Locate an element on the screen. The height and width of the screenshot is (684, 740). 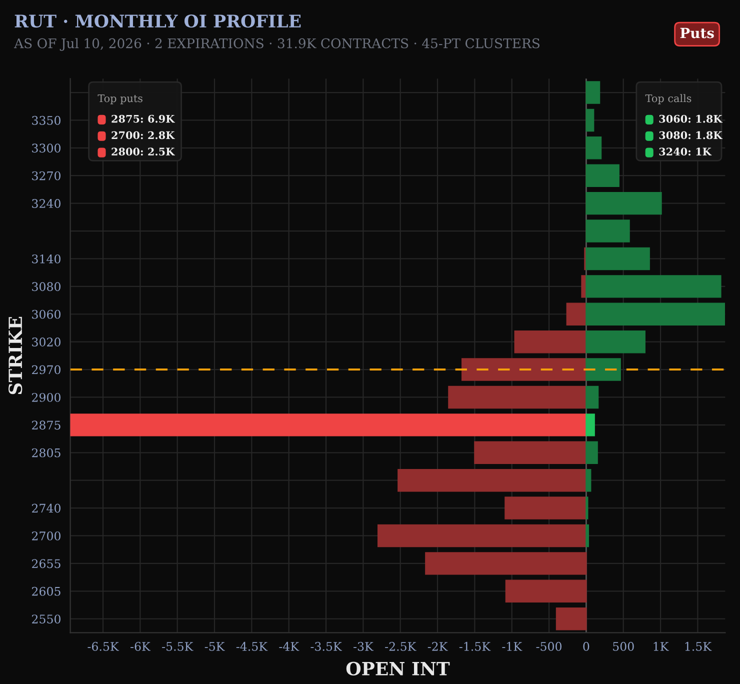
annotation: 2800: 2.5K is located at coordinates (143, 152).